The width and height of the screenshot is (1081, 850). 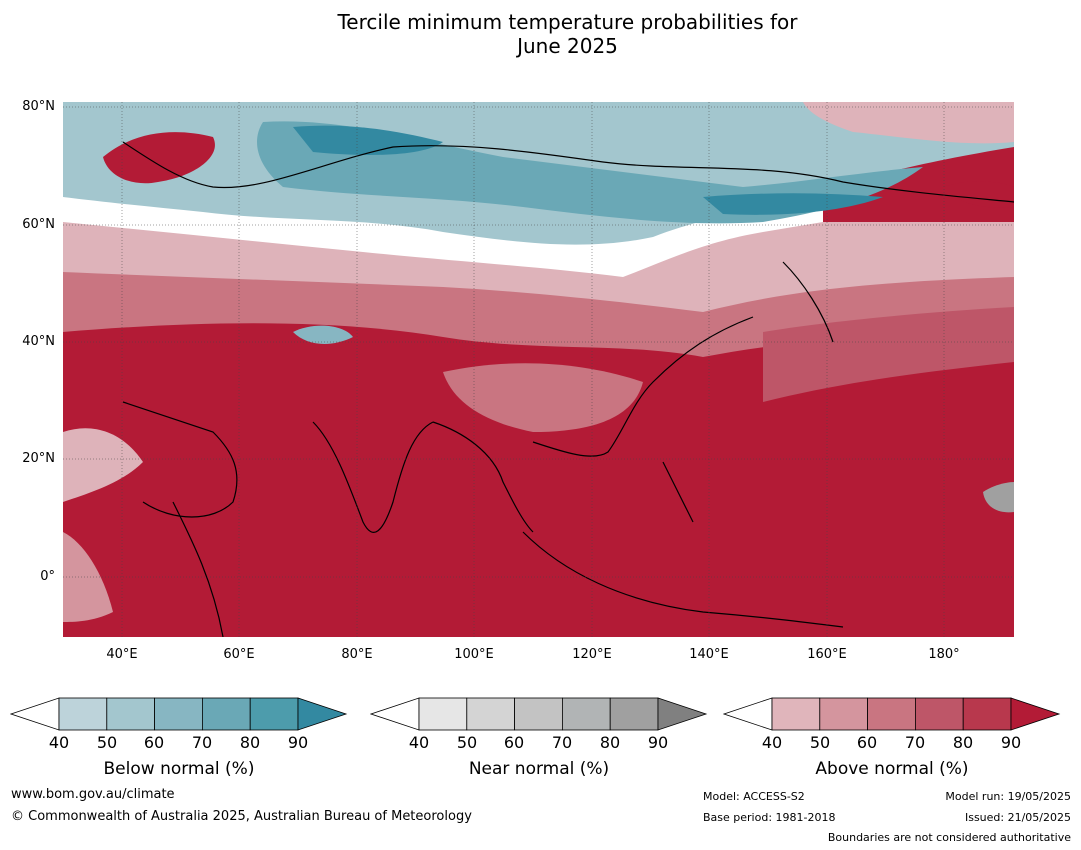 I want to click on bom-url-link: www.bom.gov.au/climate, so click(x=93, y=794).